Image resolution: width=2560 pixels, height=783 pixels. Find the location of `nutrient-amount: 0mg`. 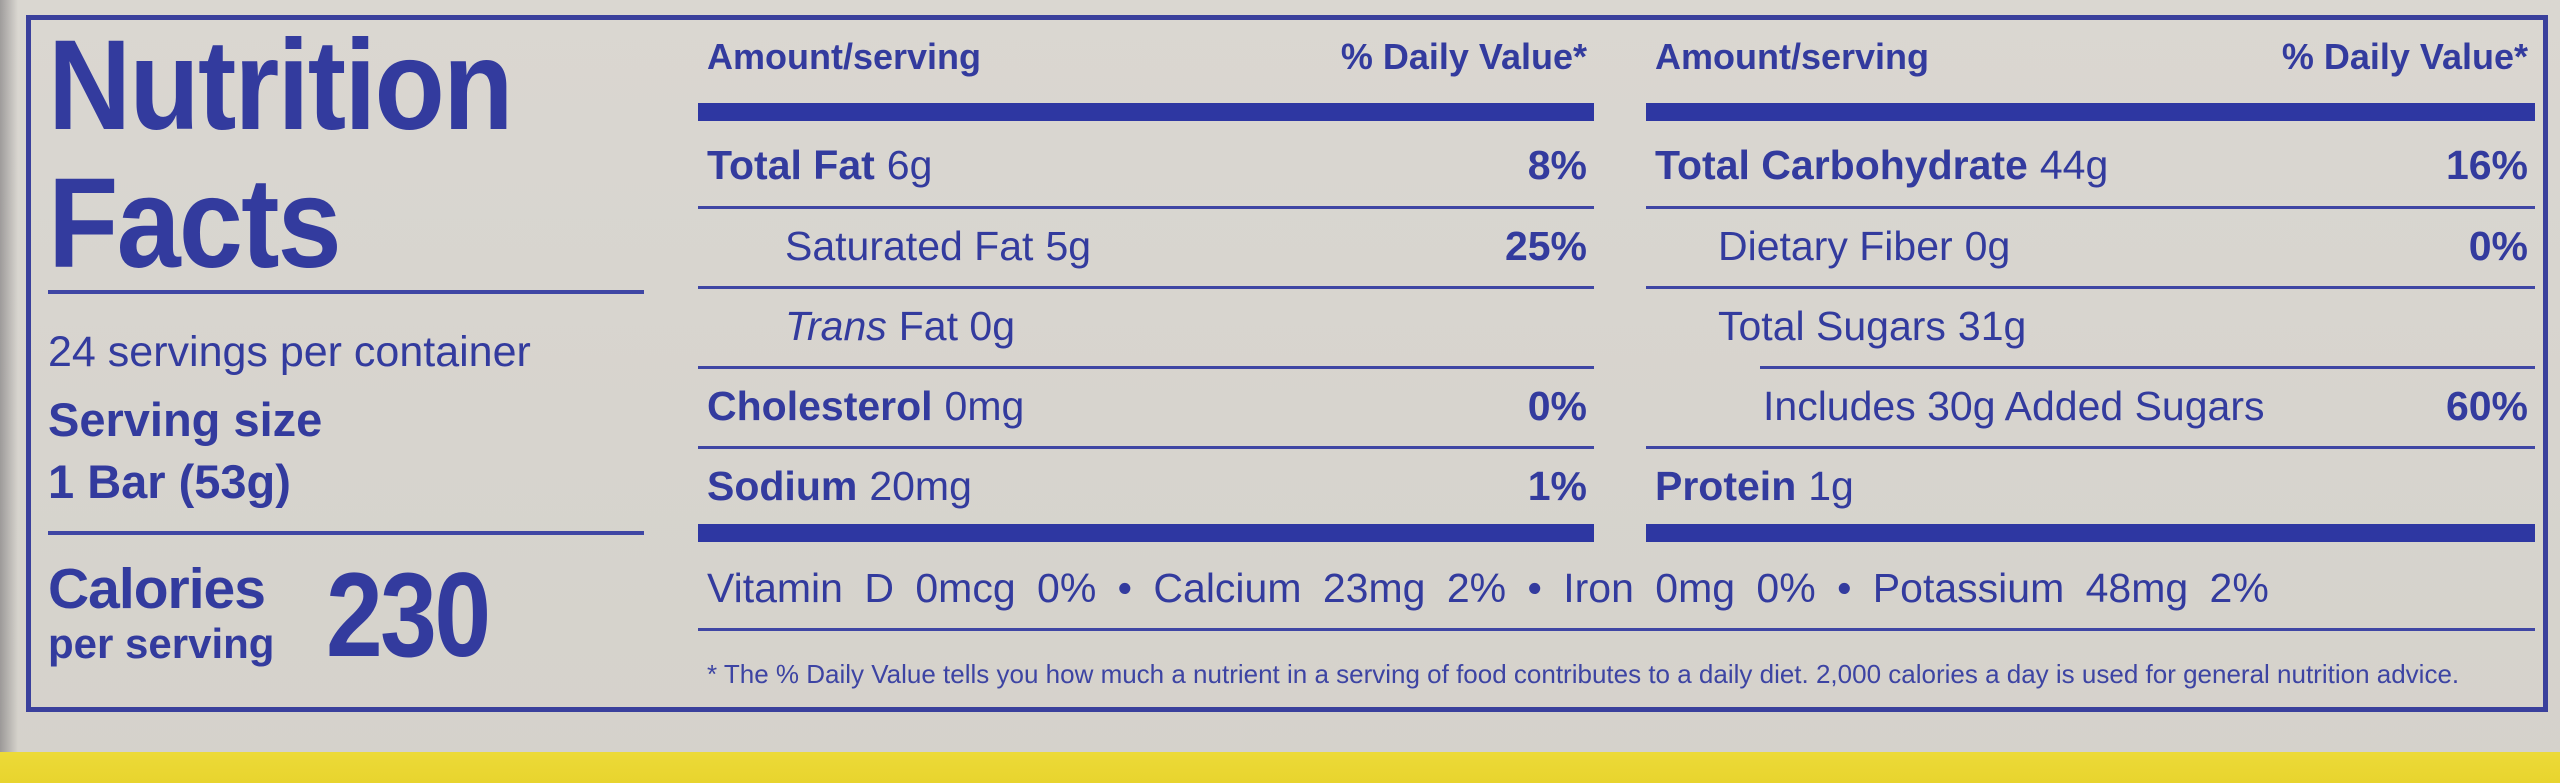

nutrient-amount: 0mg is located at coordinates (984, 406).